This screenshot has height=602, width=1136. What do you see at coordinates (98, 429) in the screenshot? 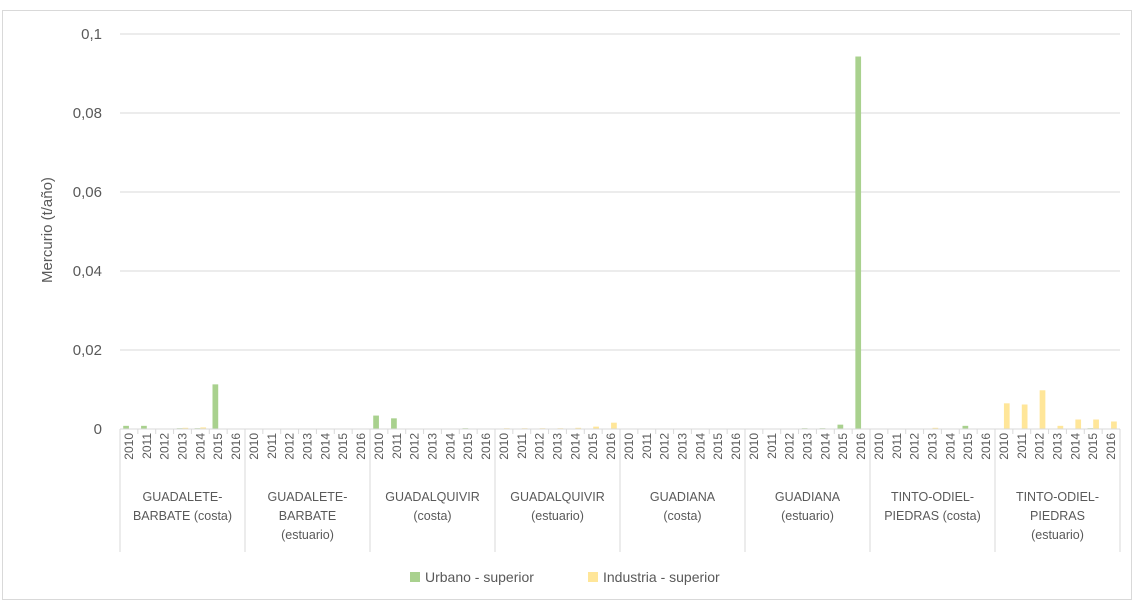
I see `y-tick-label: 0` at bounding box center [98, 429].